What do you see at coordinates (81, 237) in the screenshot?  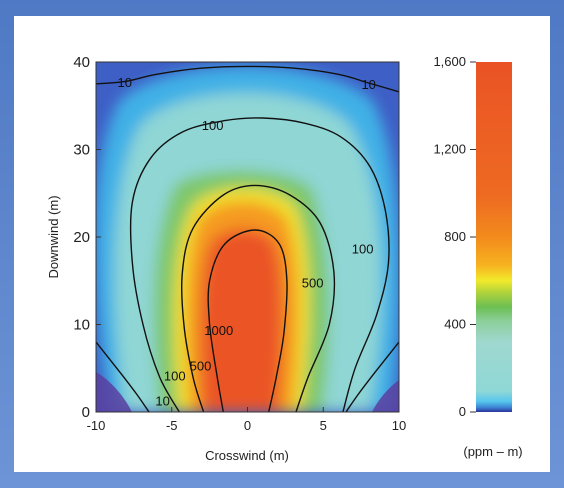 I see `y-tick-label: 20` at bounding box center [81, 237].